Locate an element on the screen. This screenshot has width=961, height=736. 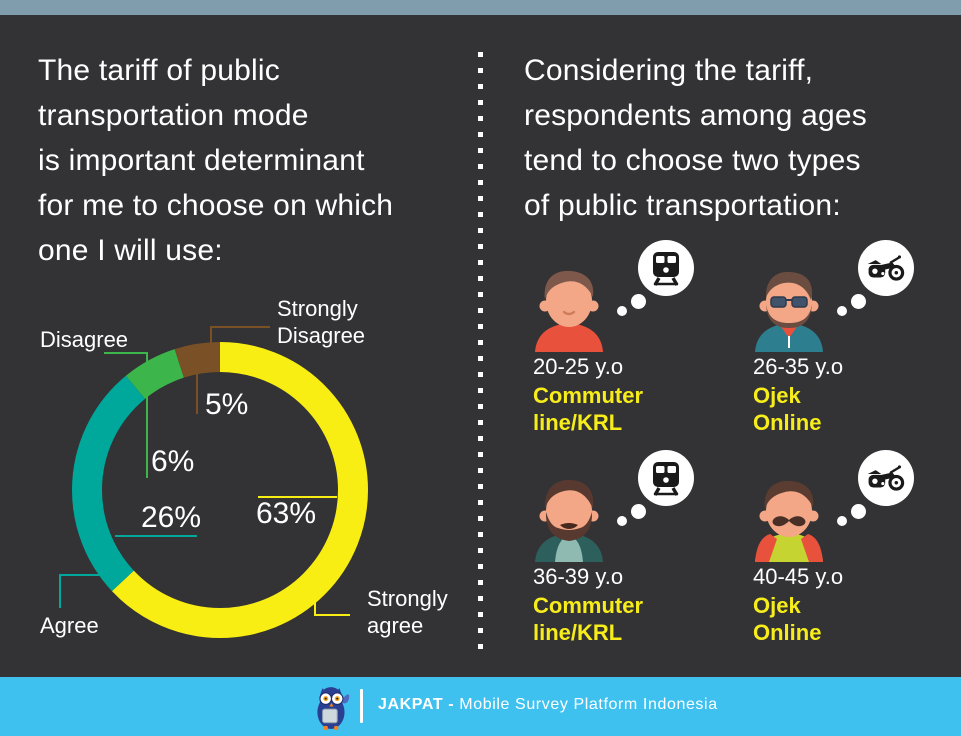
leader-agree-drop is located at coordinates (60, 591).